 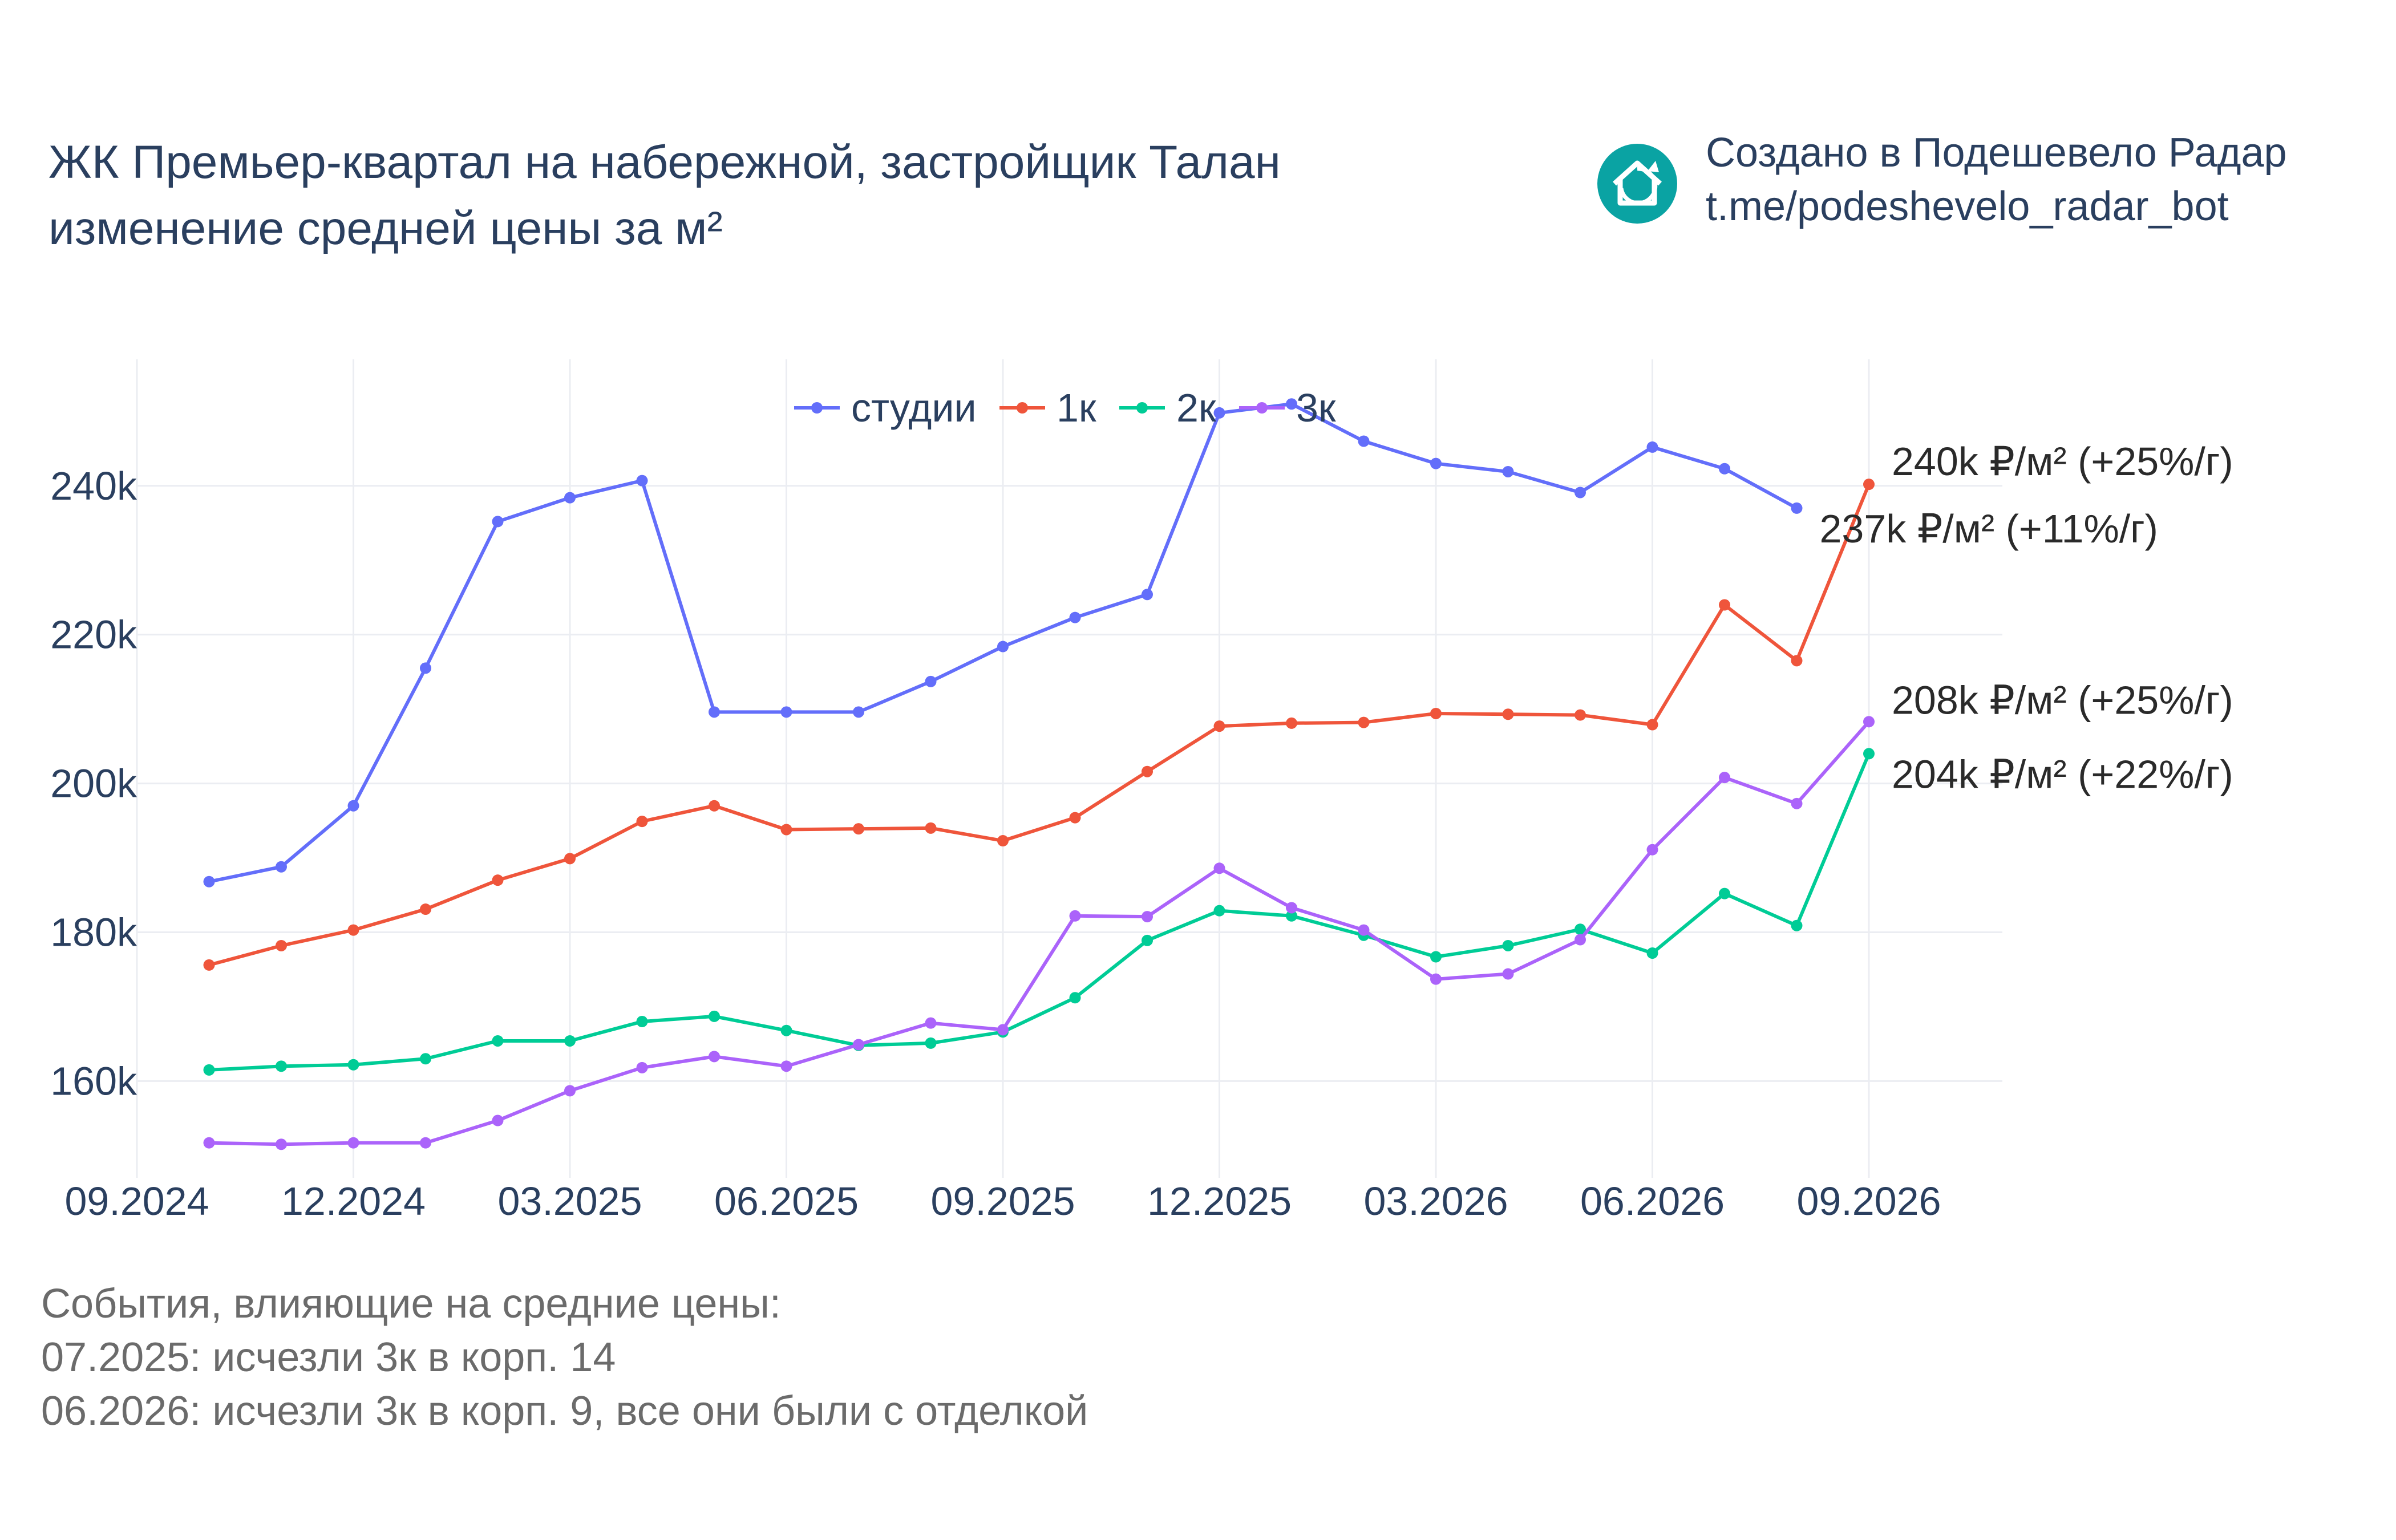 I want to click on y-tick-label: 160k, so click(x=93, y=1081).